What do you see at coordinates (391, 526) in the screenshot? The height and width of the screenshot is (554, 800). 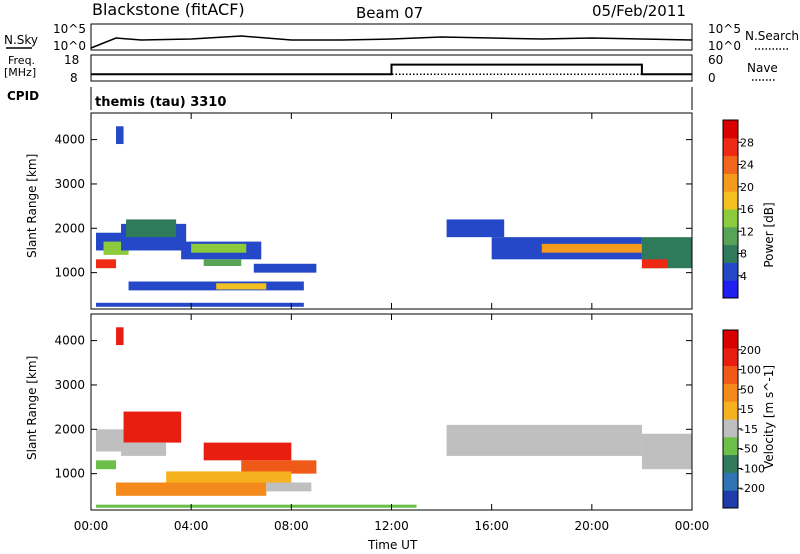 I see `x-tick-label: 12:00` at bounding box center [391, 526].